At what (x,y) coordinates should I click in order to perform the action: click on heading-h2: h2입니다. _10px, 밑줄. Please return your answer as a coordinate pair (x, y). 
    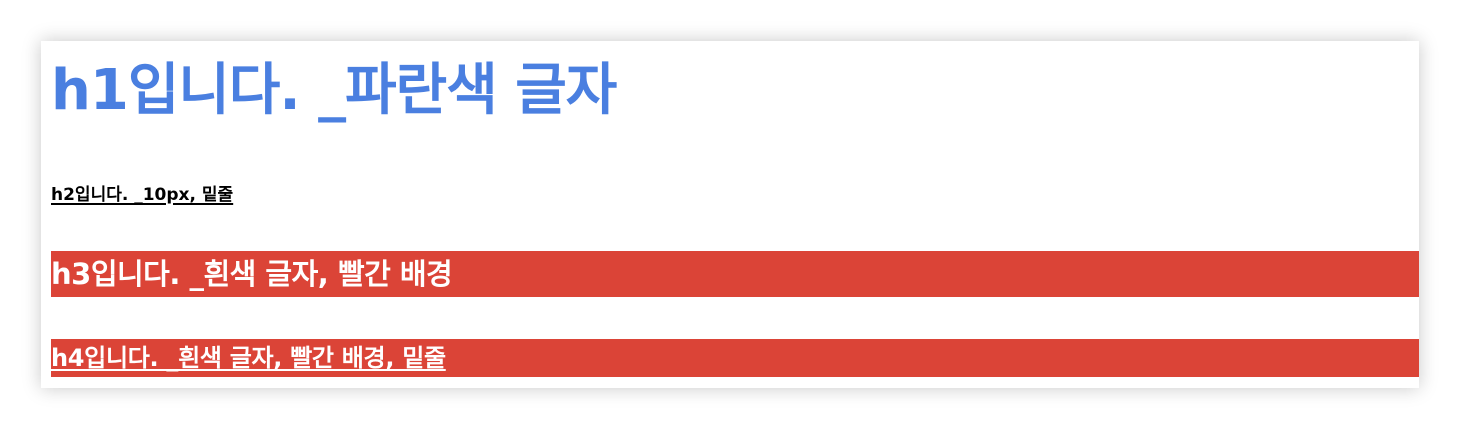
    Looking at the image, I should click on (142, 195).